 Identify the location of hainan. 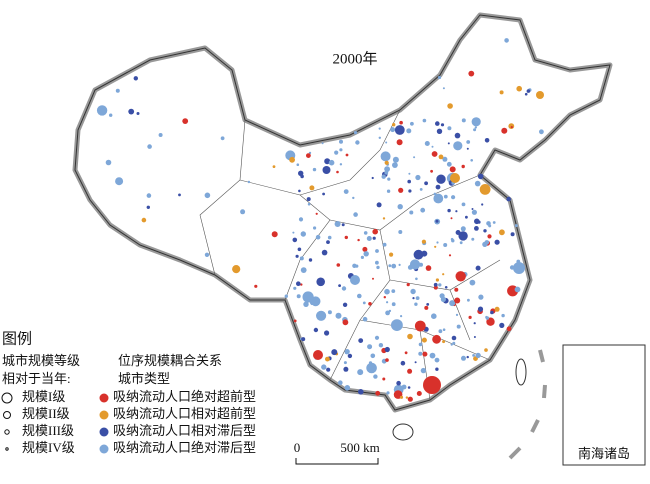
(403, 432).